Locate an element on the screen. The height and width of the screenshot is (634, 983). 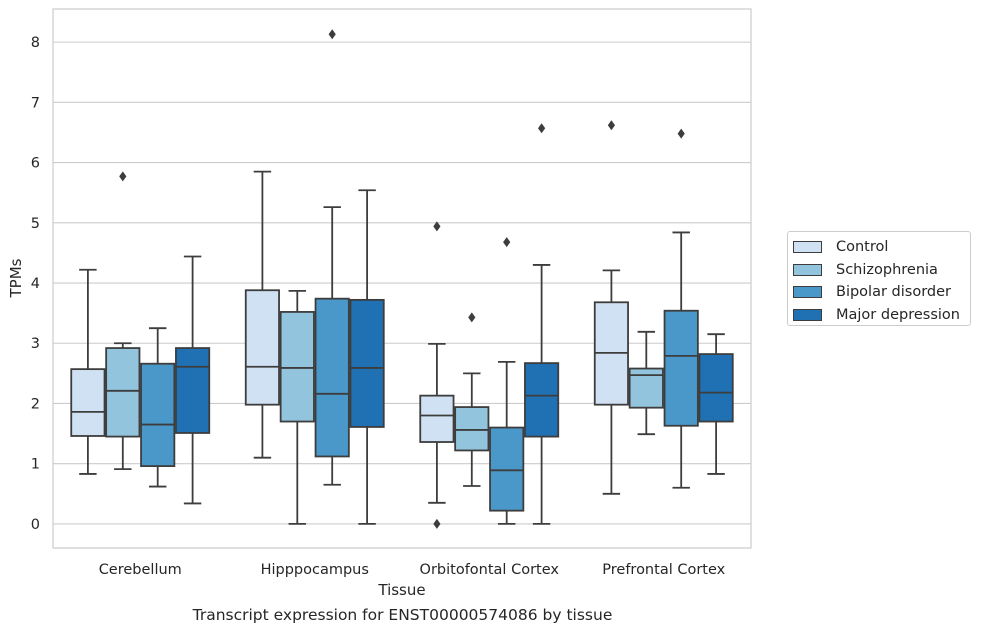
y-tick-label: 3 is located at coordinates (35, 344).